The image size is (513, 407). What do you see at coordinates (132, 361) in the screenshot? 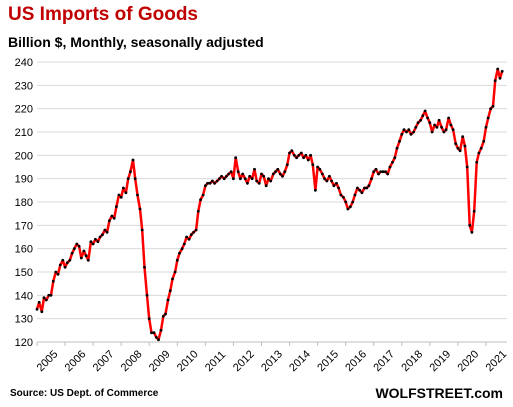
I see `x-tick-label: 2008` at bounding box center [132, 361].